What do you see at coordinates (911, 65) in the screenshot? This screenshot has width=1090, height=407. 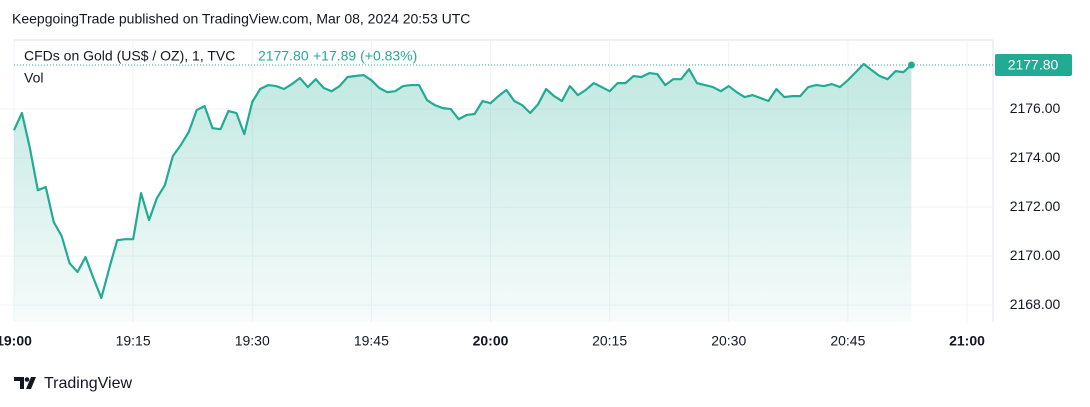 I see `last-point` at bounding box center [911, 65].